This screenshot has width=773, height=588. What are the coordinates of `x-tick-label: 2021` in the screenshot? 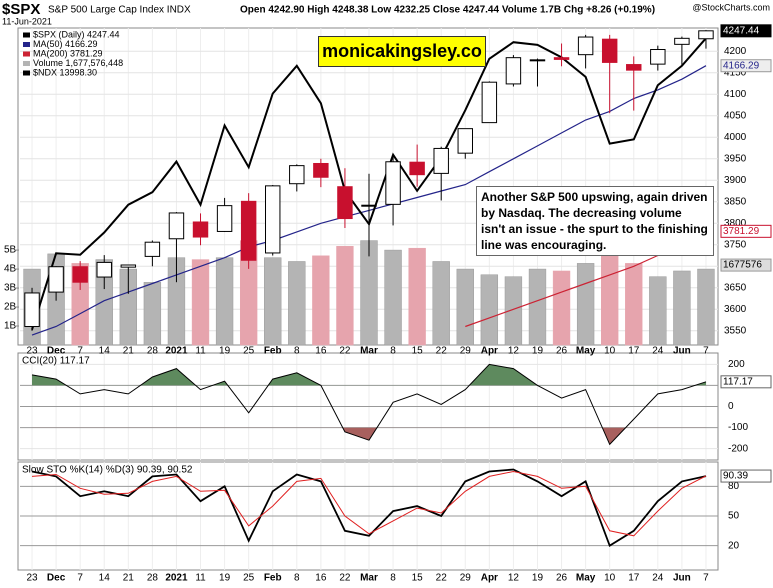 It's located at (176, 578).